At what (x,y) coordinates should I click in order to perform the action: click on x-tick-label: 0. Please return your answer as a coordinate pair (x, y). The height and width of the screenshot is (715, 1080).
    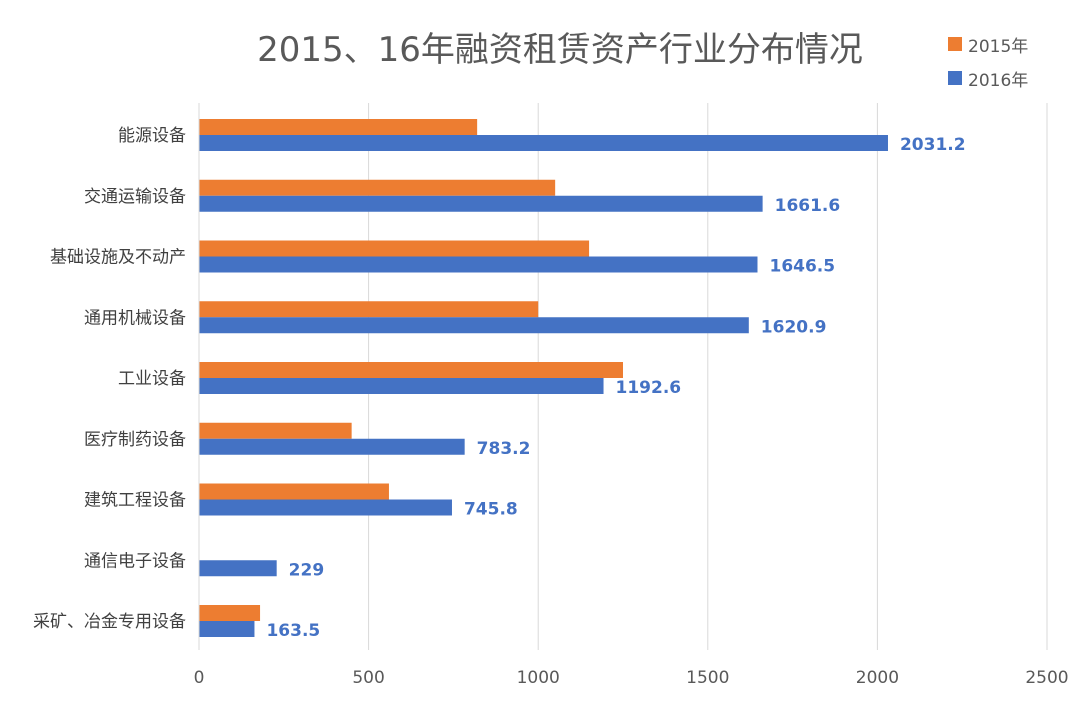
    Looking at the image, I should click on (199, 678).